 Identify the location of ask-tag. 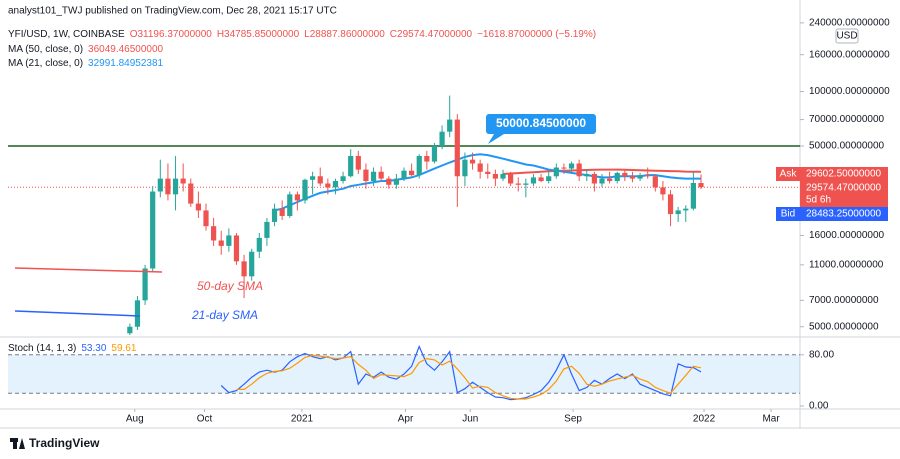
(788, 174).